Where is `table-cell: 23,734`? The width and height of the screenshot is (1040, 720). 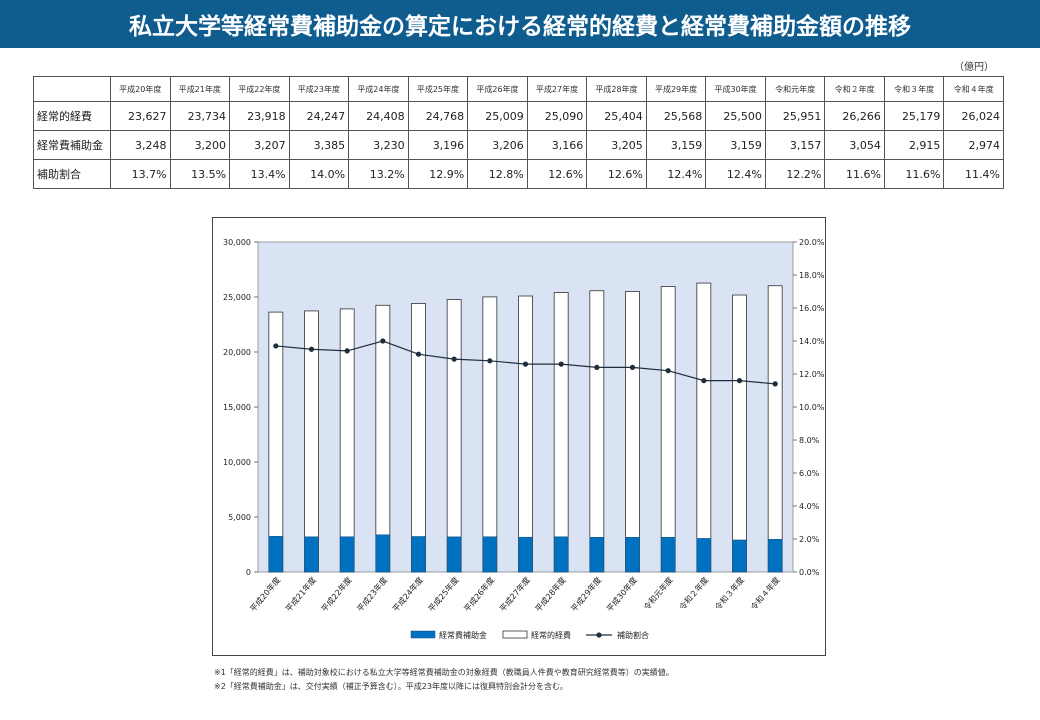
table-cell: 23,734 is located at coordinates (200, 116).